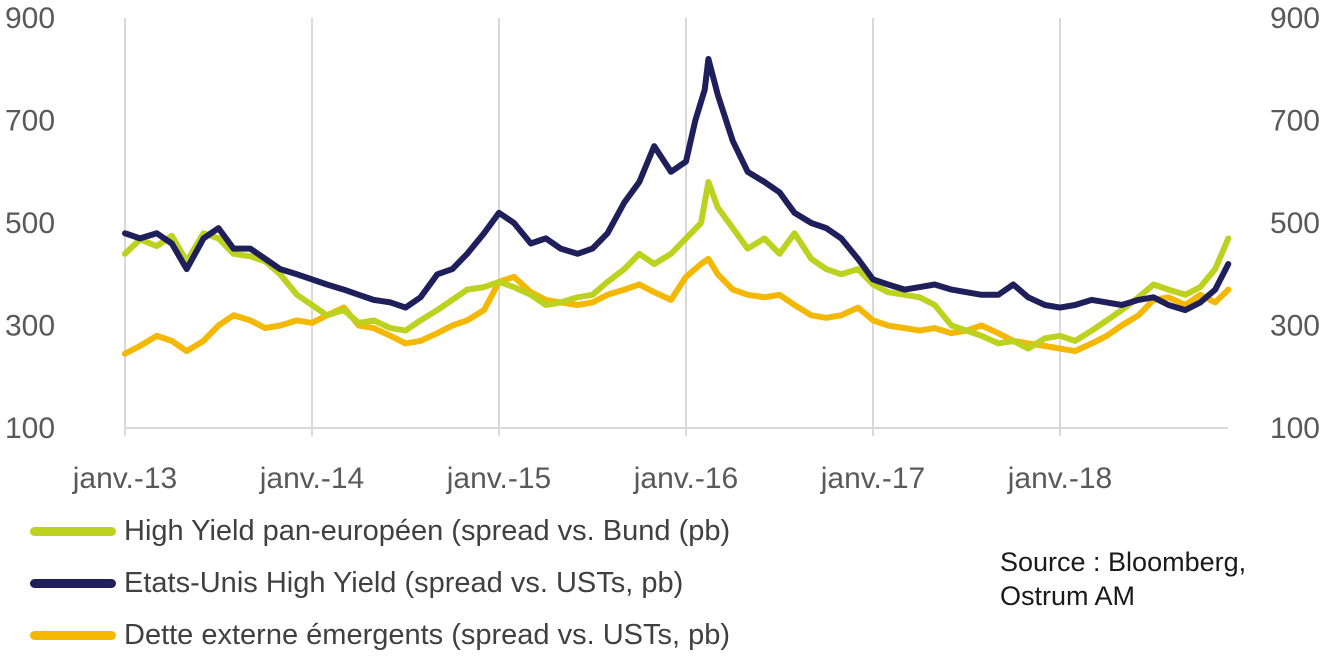  I want to click on left-tick-500: 500, so click(30, 223).